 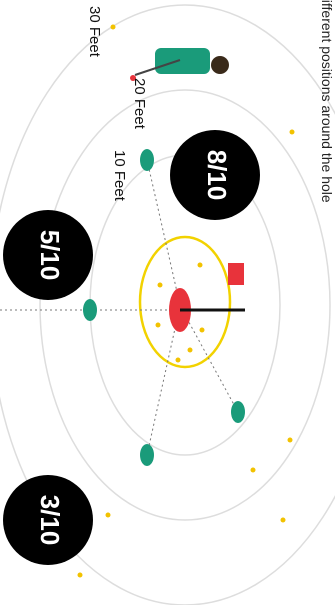 I want to click on ring-label: 10 Feet, so click(x=119, y=176).